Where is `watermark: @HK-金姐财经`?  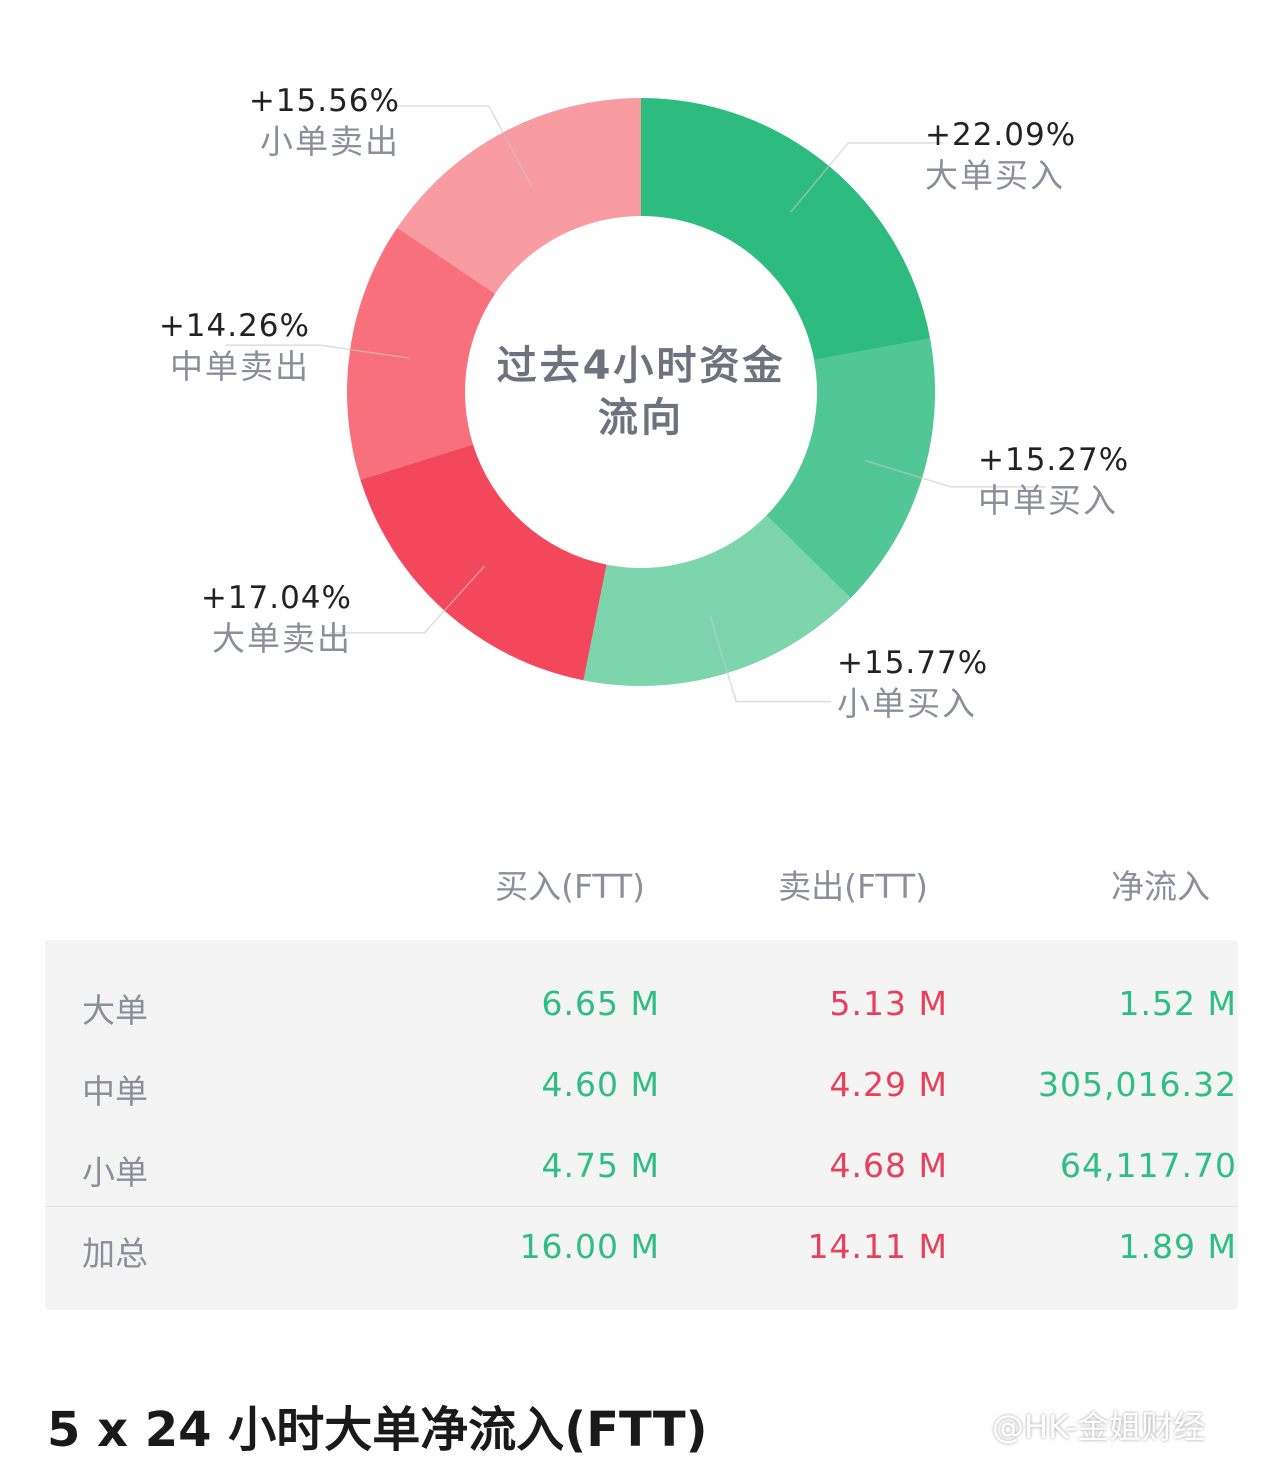 watermark: @HK-金姐财经 is located at coordinates (1099, 1427).